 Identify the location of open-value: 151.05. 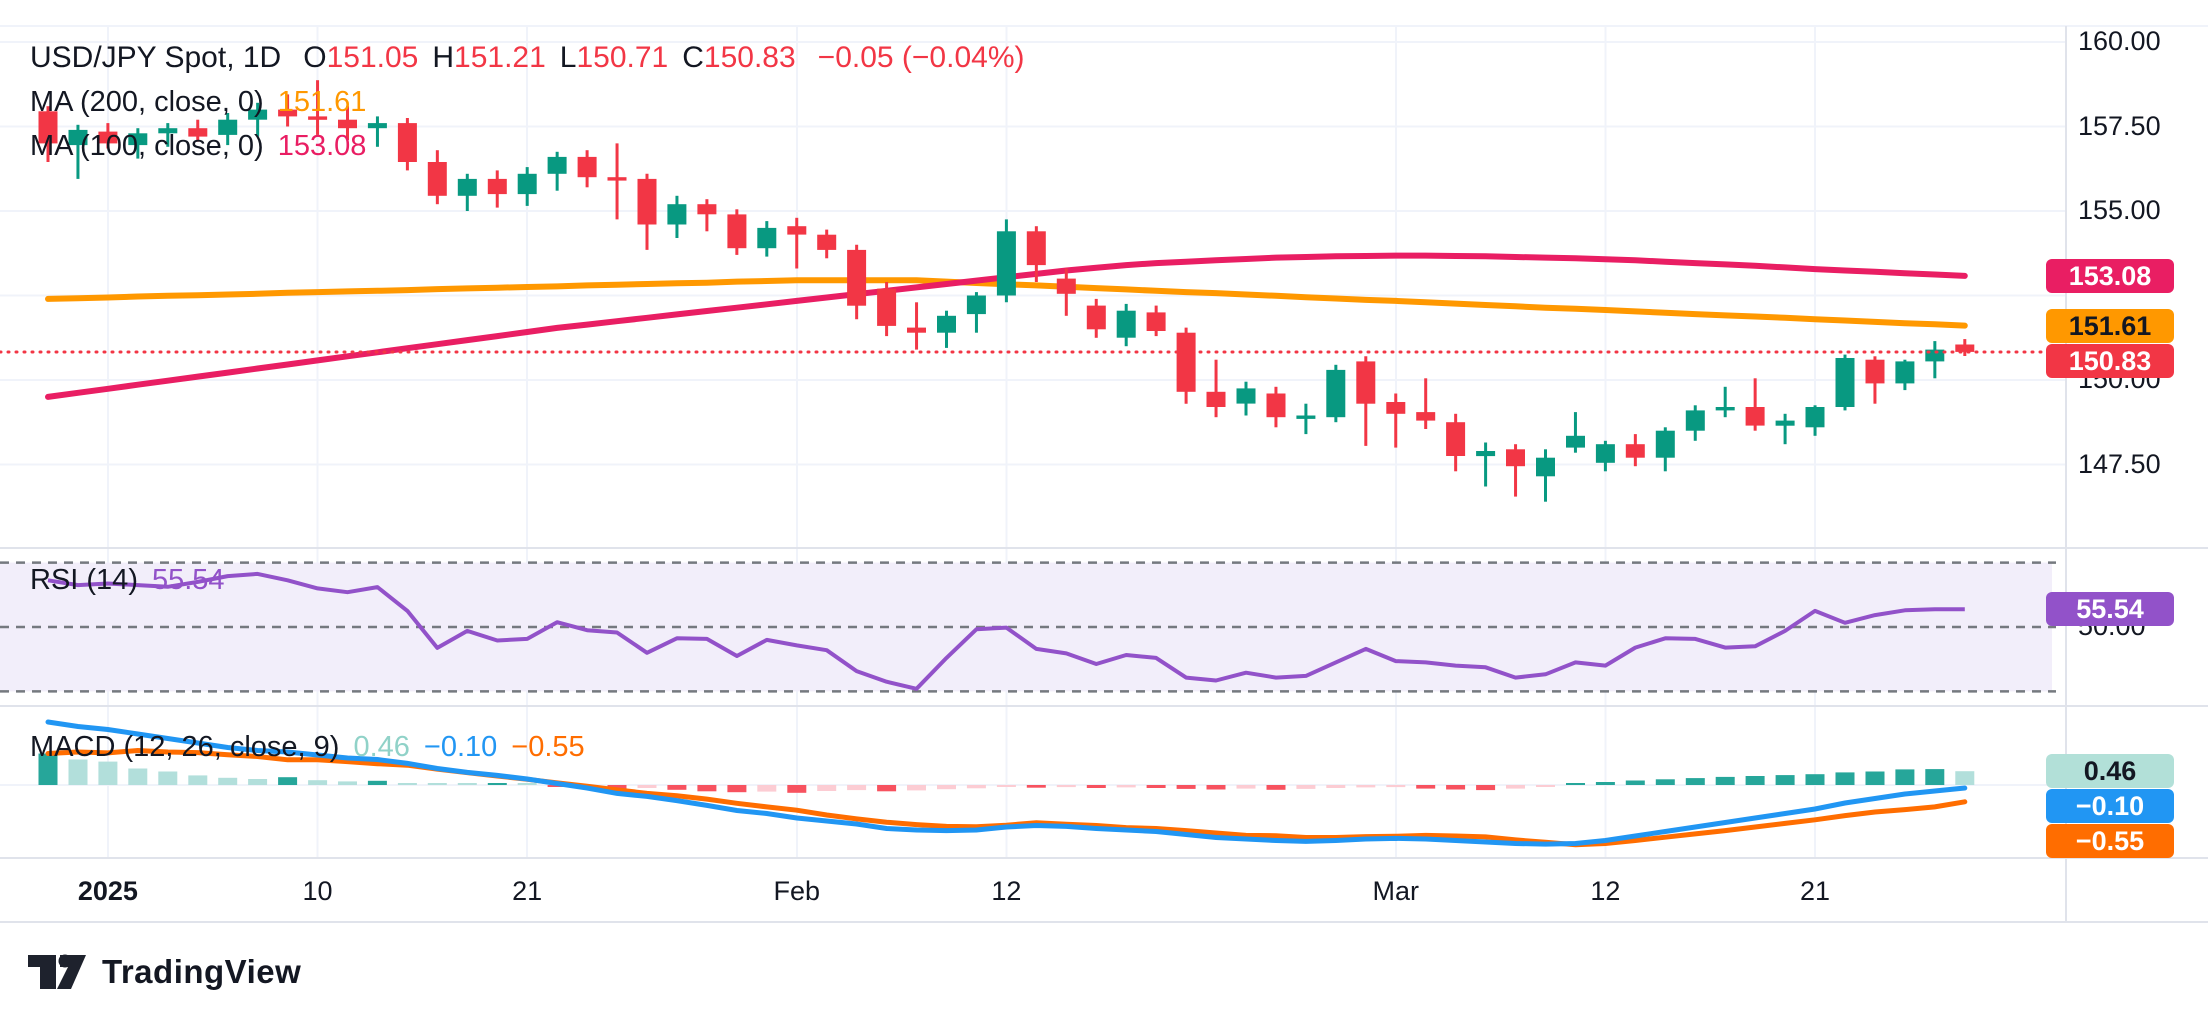
(372, 57).